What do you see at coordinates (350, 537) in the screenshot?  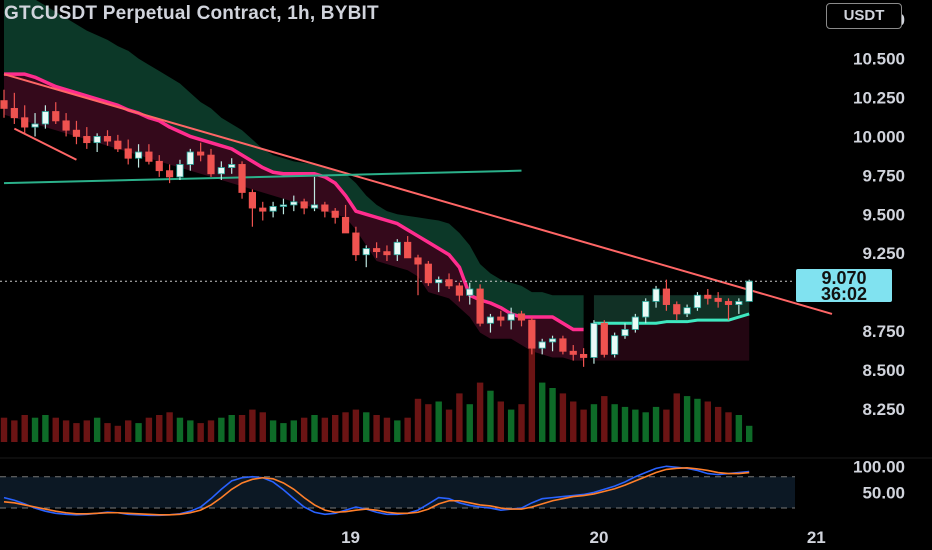 I see `time-tick-label: 19` at bounding box center [350, 537].